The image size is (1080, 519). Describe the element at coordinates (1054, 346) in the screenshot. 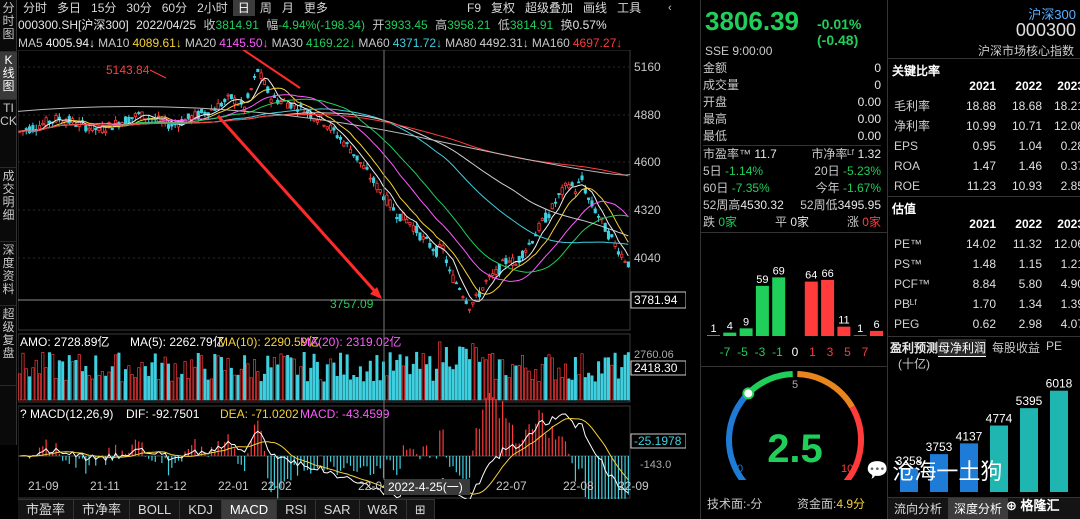

I see `tab-pe: PE` at that location.